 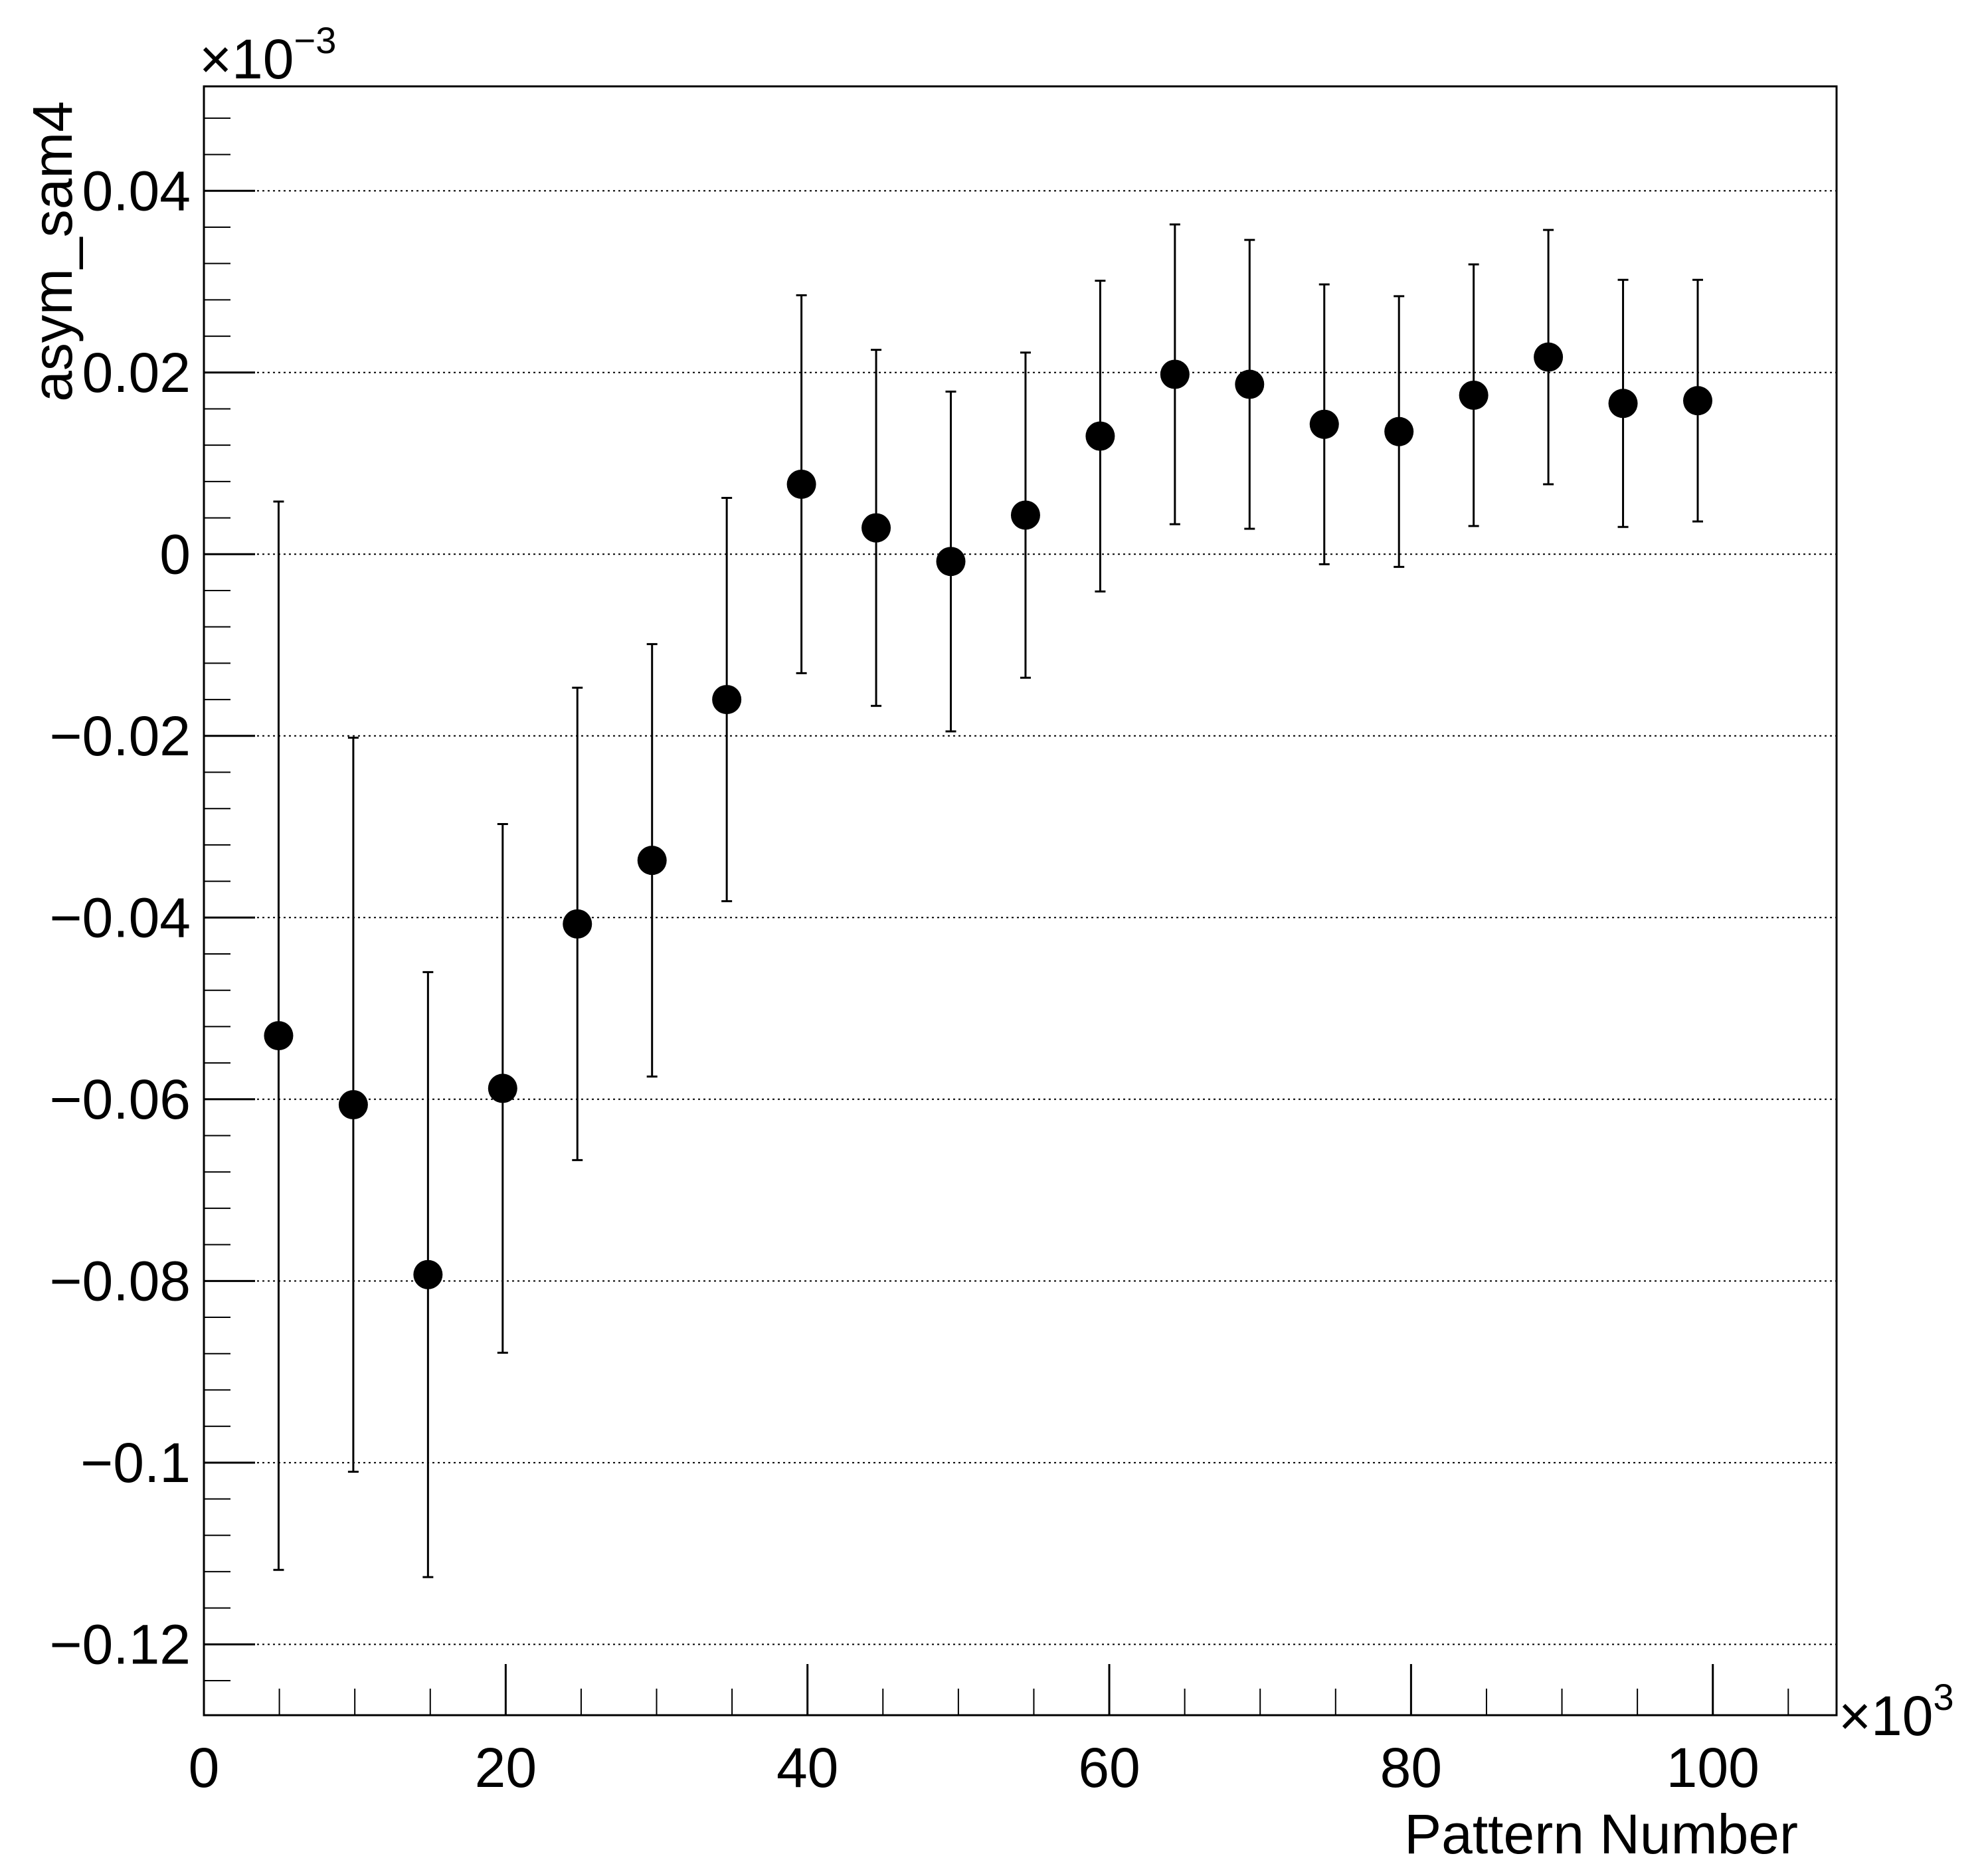 I want to click on x-tick-label: 100, so click(x=1713, y=1767).